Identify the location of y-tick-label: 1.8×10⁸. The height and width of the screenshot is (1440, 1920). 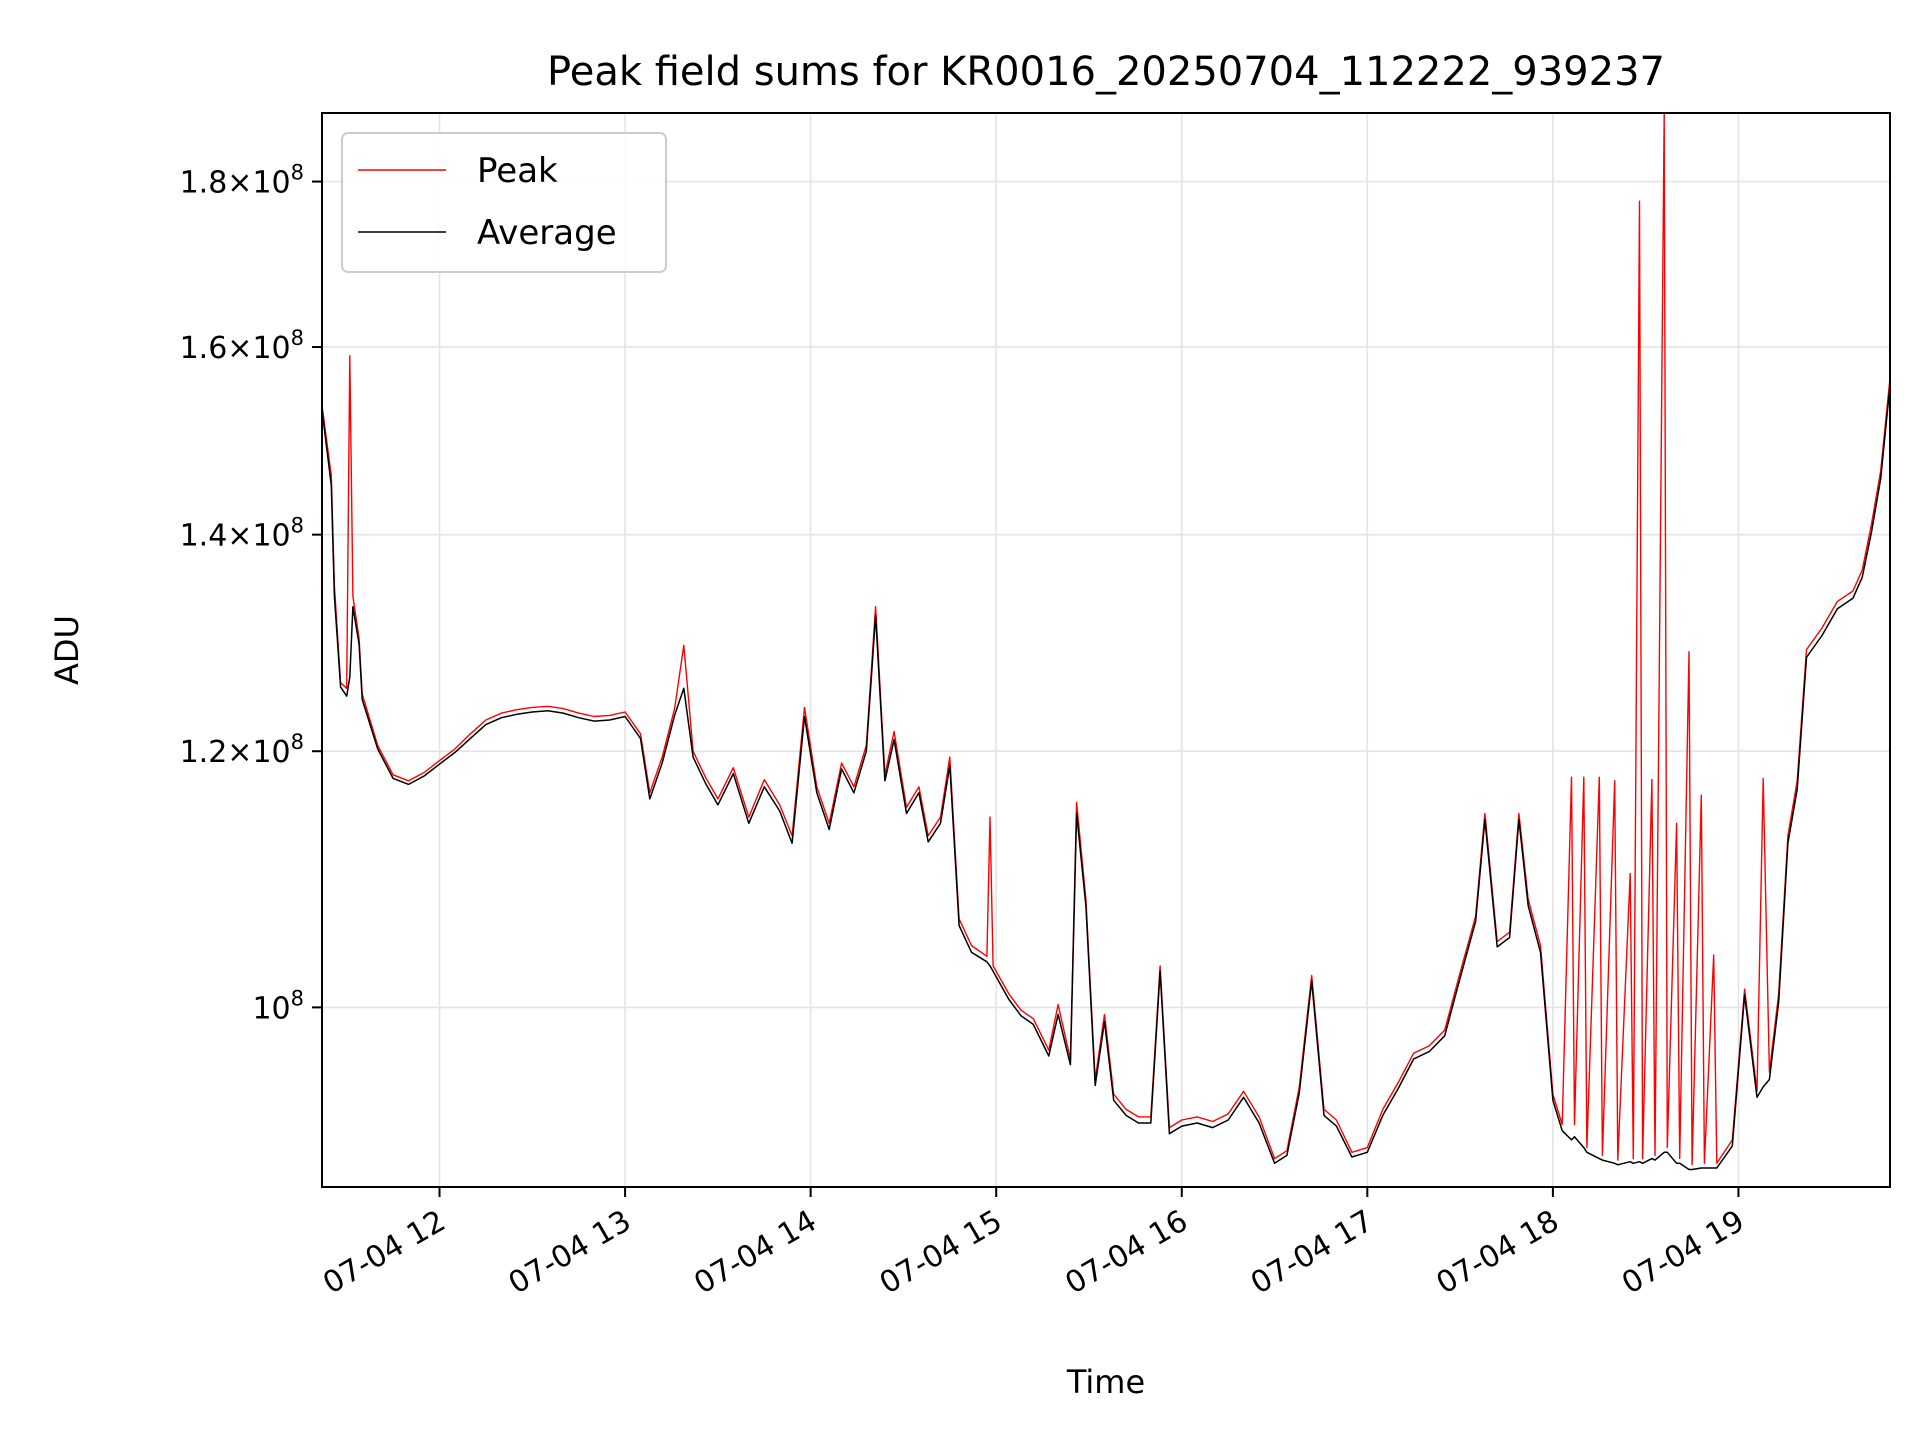
(242, 181).